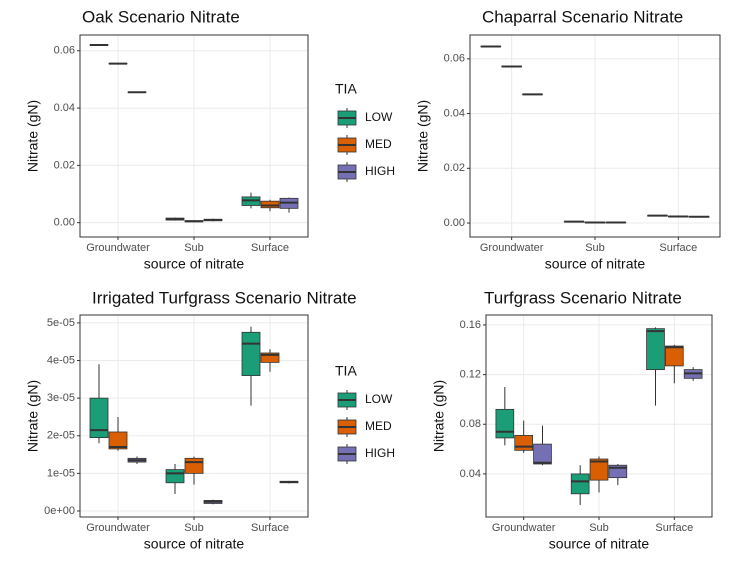 The image size is (750, 562). Describe the element at coordinates (59, 511) in the screenshot. I see `y-tick-label: 0e+00` at that location.